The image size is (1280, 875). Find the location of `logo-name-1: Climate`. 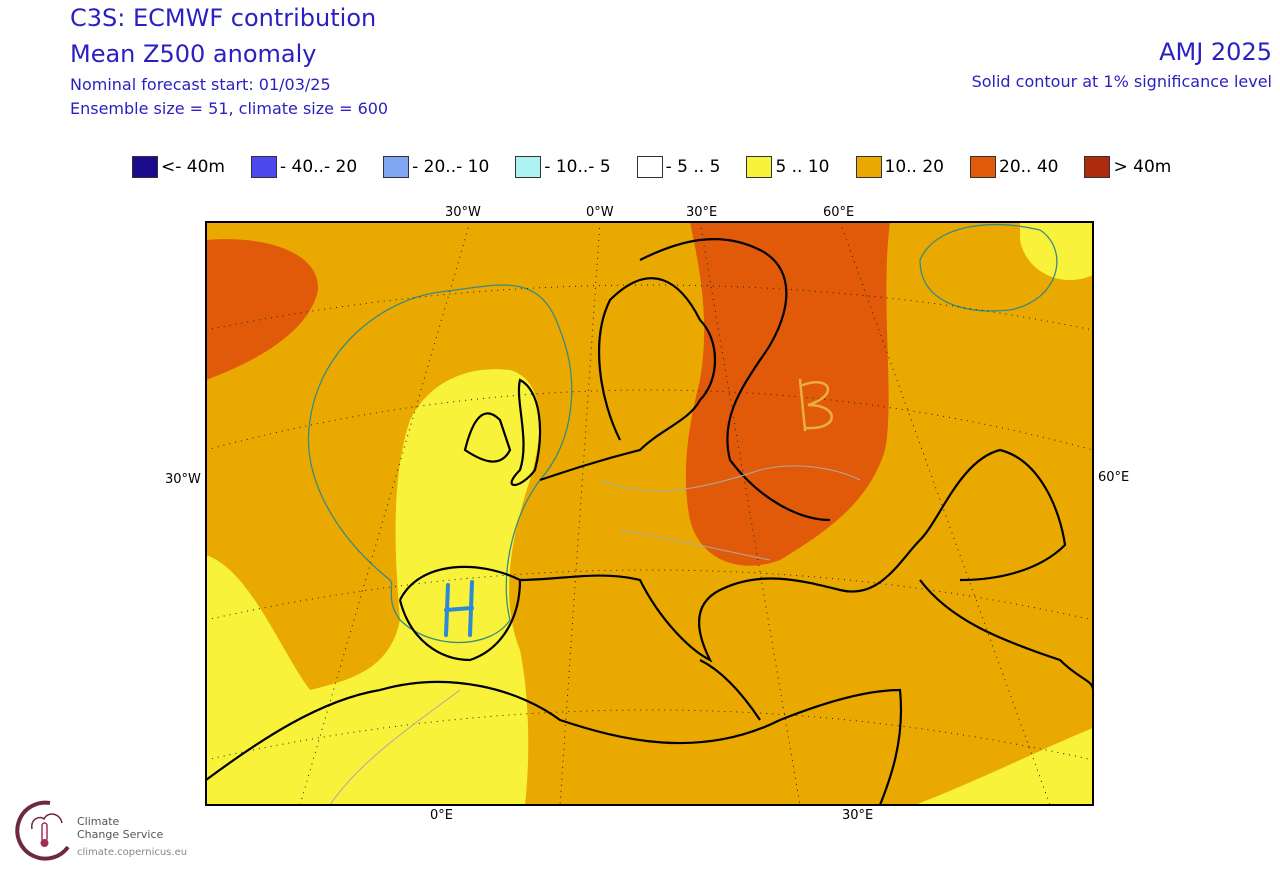

logo-name-1: Climate is located at coordinates (98, 821).